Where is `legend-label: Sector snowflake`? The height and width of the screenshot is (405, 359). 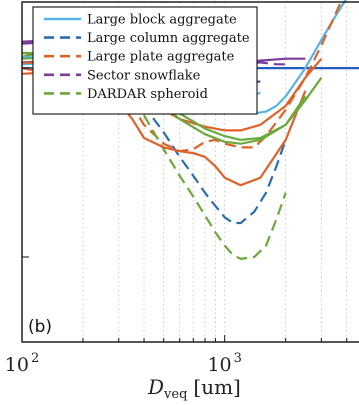
legend-label: Sector snowflake is located at coordinates (144, 75).